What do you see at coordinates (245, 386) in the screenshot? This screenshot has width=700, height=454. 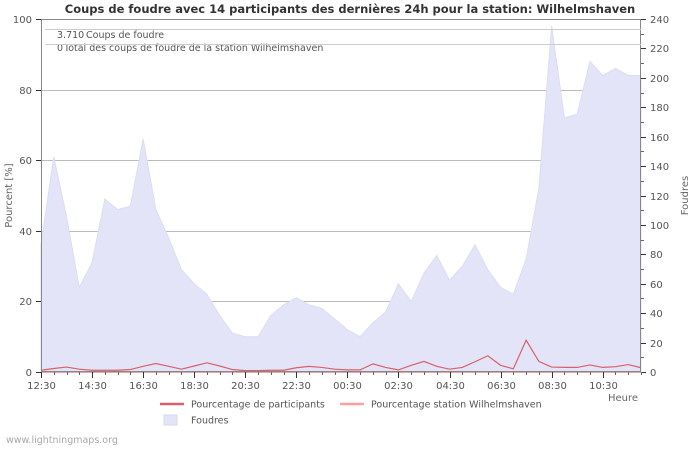 I see `x-tick-label: 20:30` at bounding box center [245, 386].